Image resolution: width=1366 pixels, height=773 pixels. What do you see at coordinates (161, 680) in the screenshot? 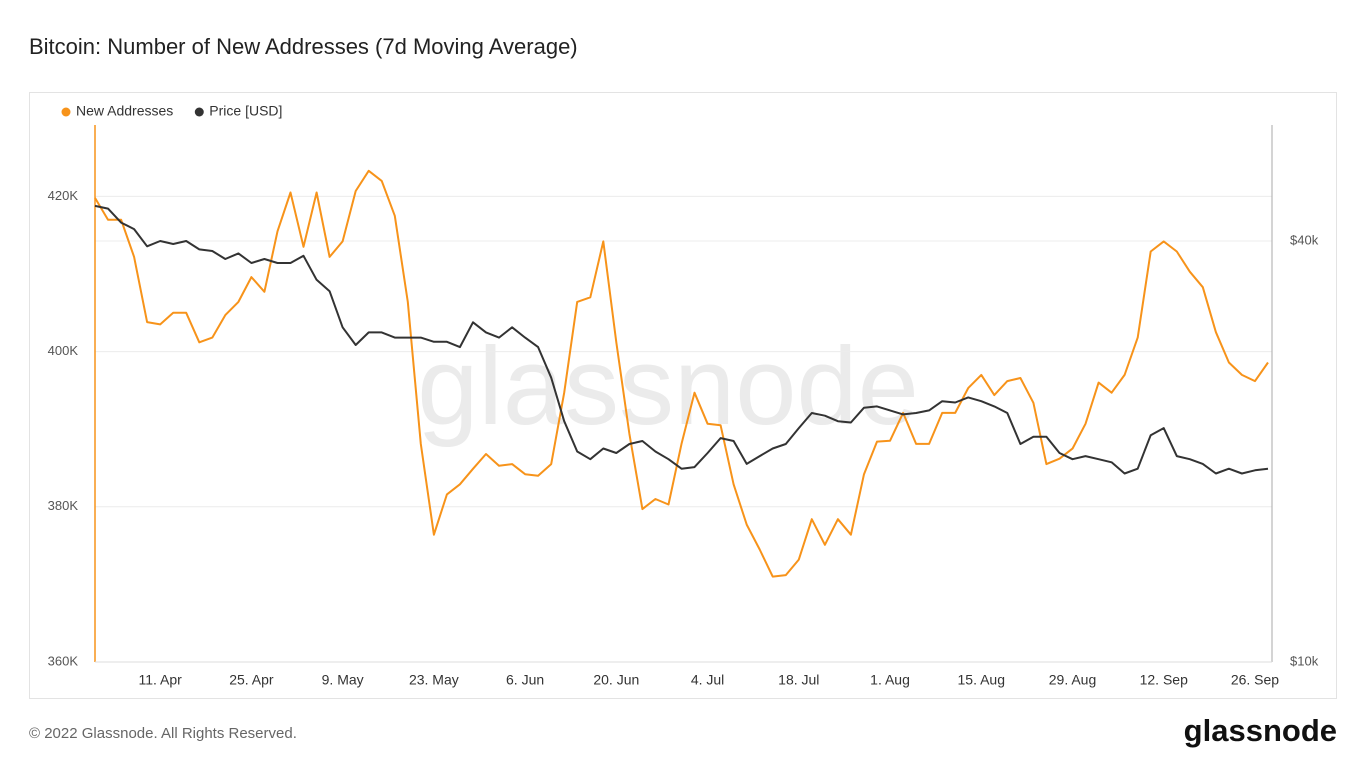
I see `x-tick-label: 11. Apr` at bounding box center [161, 680].